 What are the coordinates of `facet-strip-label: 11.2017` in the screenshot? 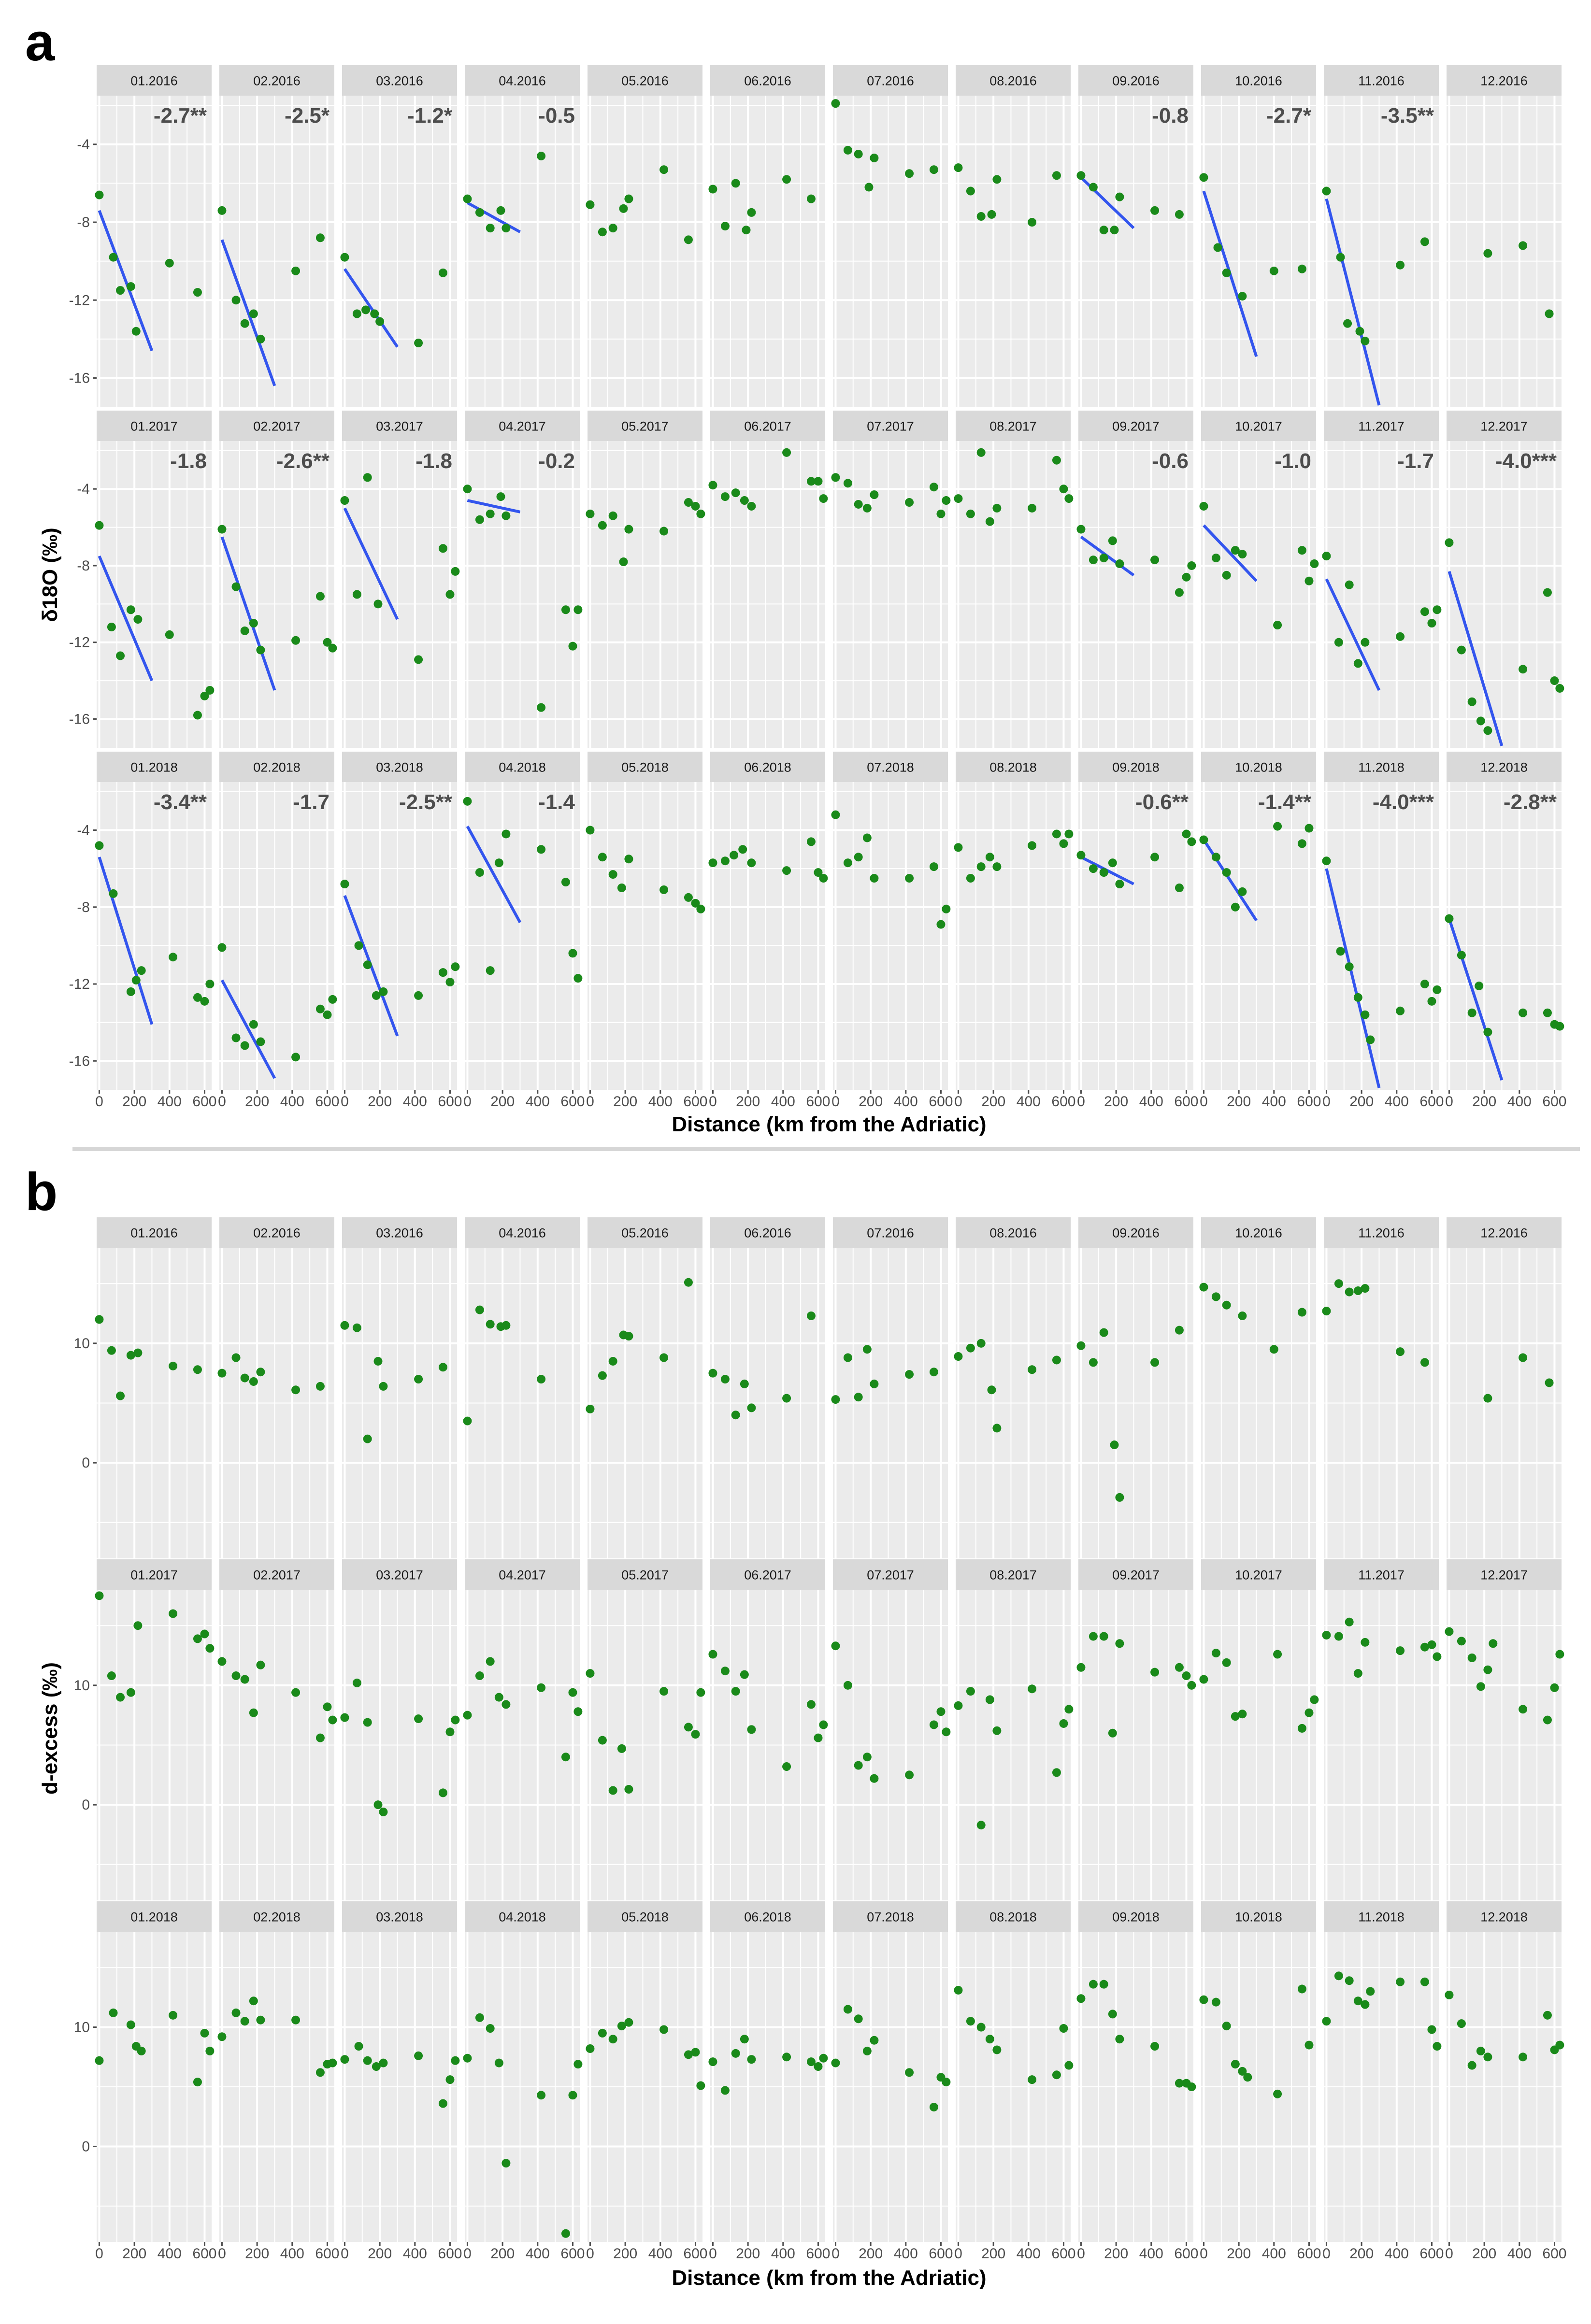 It's located at (1382, 1575).